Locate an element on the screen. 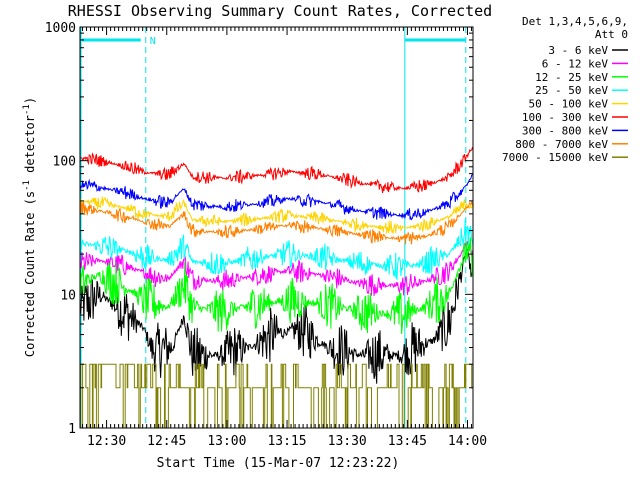 This screenshot has width=640, height=480. x-tick-label: 13:30 is located at coordinates (347, 441).